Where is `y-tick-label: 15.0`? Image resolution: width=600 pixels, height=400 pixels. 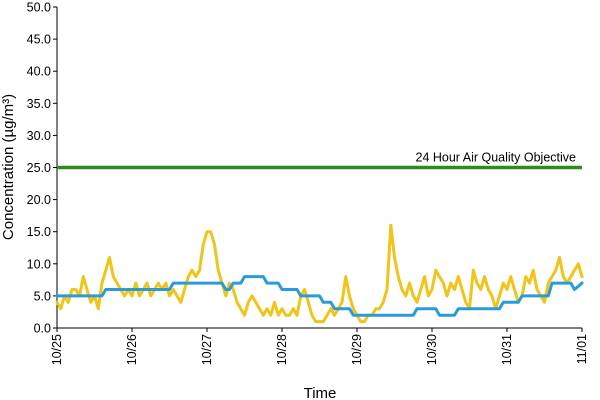
y-tick-label: 15.0 is located at coordinates (39, 232).